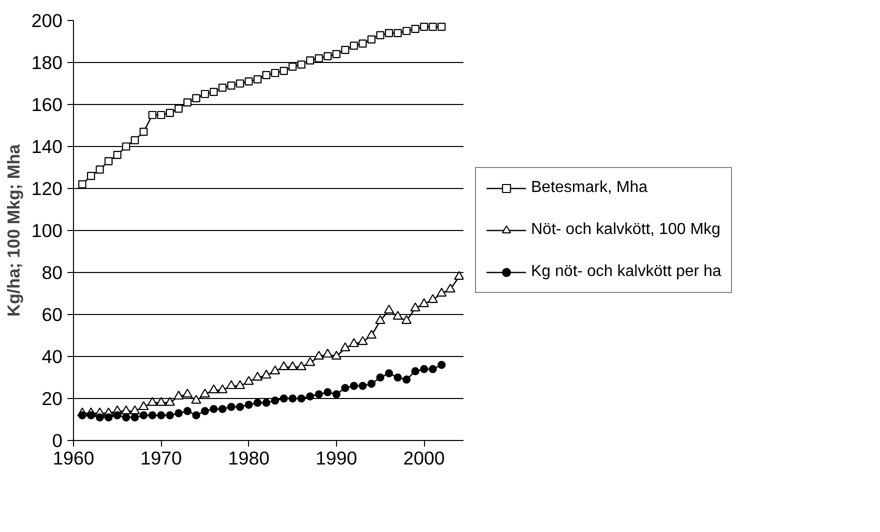 The width and height of the screenshot is (880, 532). Describe the element at coordinates (249, 458) in the screenshot. I see `x-tick-label: 1980` at that location.